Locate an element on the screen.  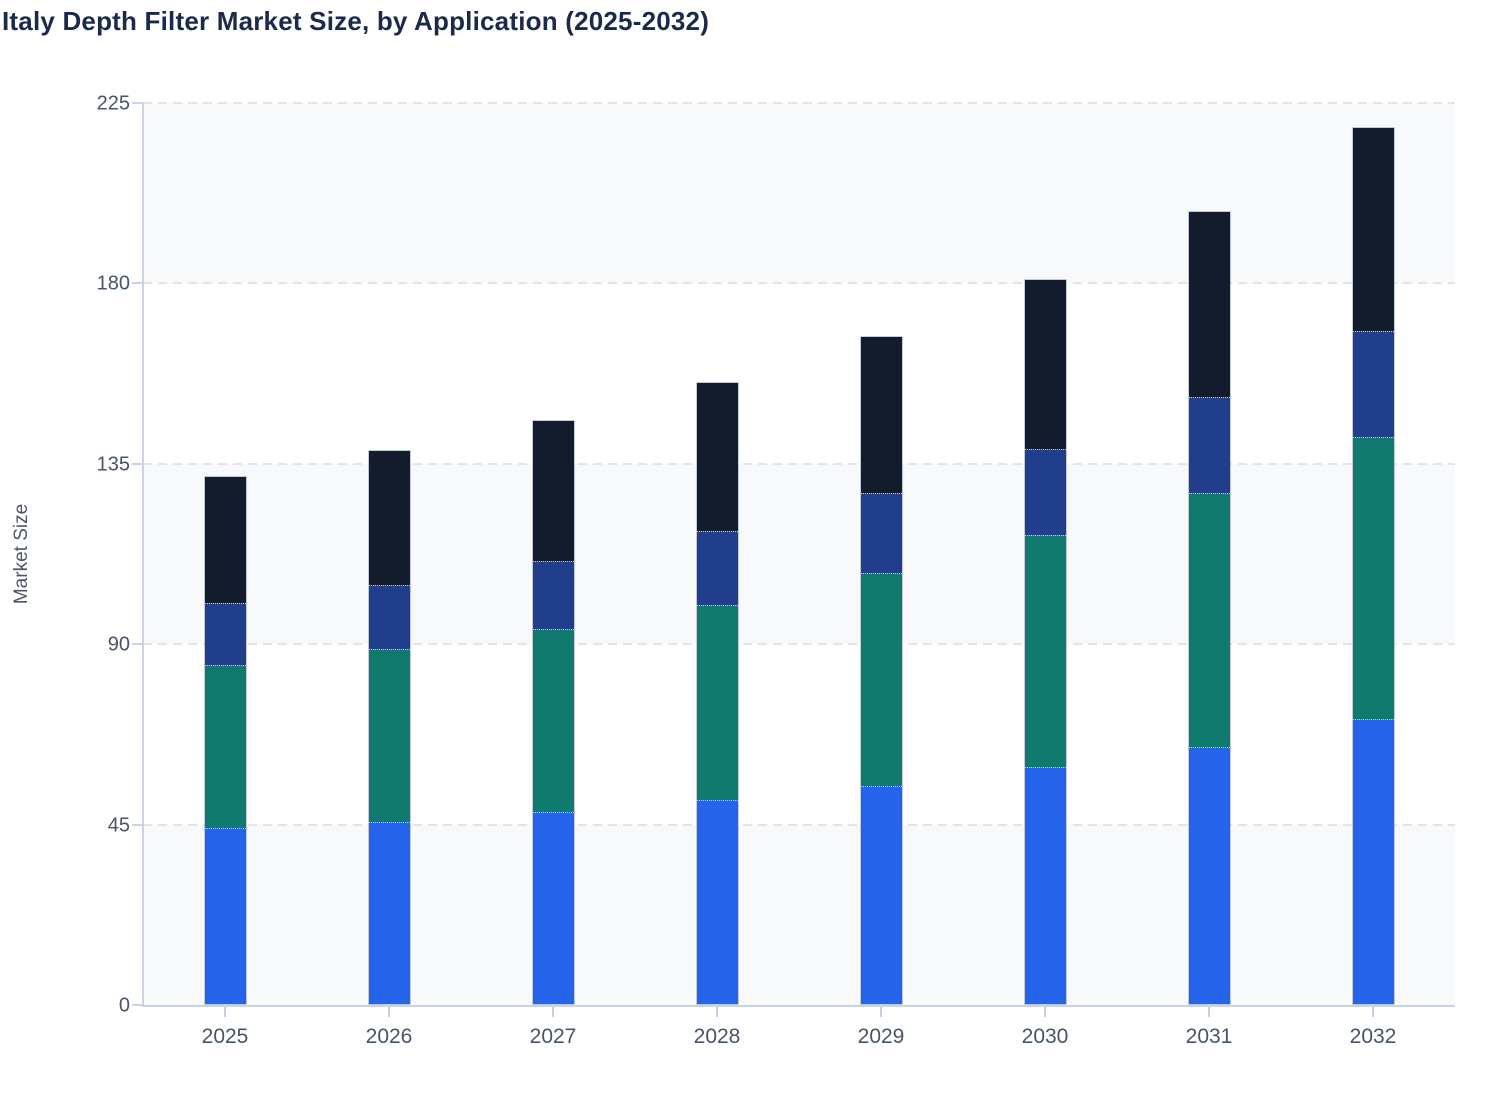
x-tick-label-2026: 2026 is located at coordinates (389, 1036).